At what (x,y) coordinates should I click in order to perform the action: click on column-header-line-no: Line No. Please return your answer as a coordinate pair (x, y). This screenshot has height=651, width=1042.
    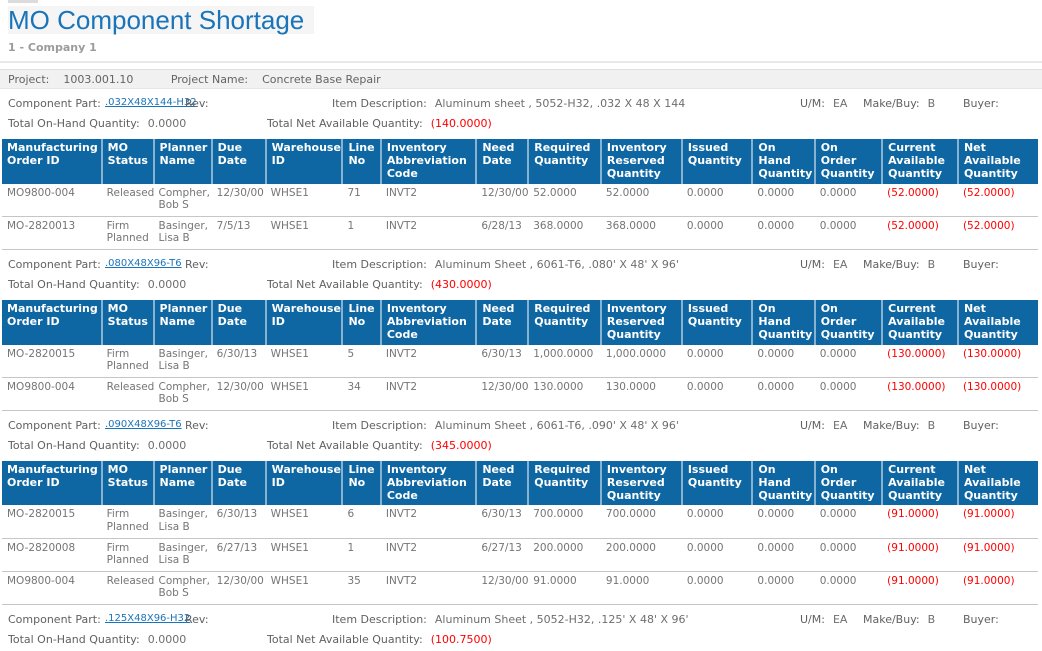
    Looking at the image, I should click on (361, 161).